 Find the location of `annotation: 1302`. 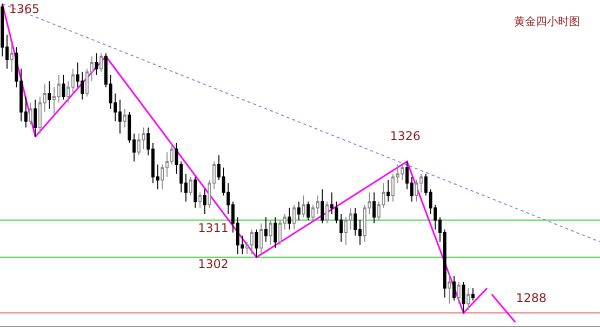

annotation: 1302 is located at coordinates (213, 264).